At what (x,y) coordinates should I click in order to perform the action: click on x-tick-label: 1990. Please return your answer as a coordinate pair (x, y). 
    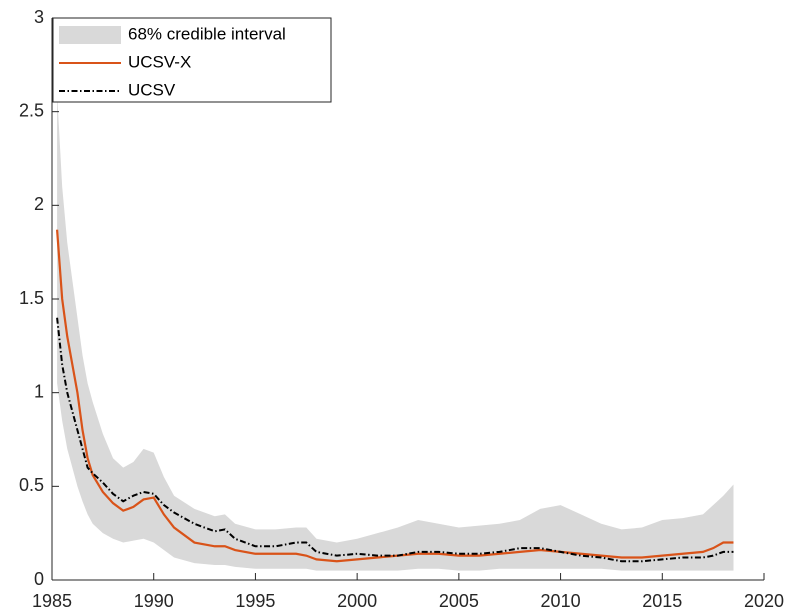
    Looking at the image, I should click on (154, 601).